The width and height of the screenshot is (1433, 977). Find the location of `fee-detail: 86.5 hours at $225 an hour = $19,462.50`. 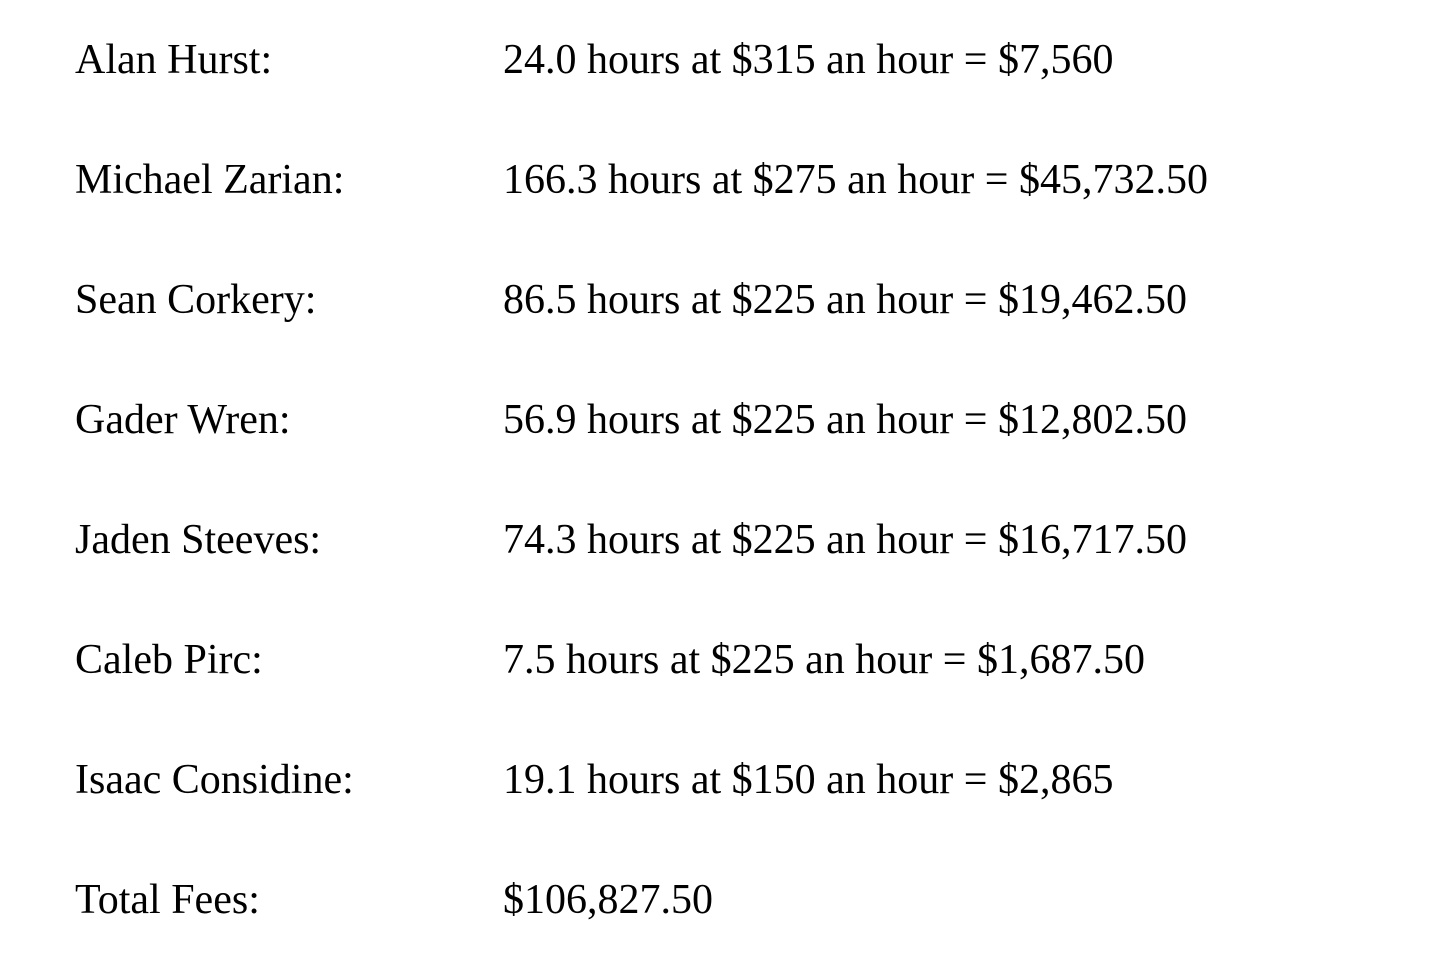

fee-detail: 86.5 hours at $225 an hour = $19,462.50 is located at coordinates (845, 299).